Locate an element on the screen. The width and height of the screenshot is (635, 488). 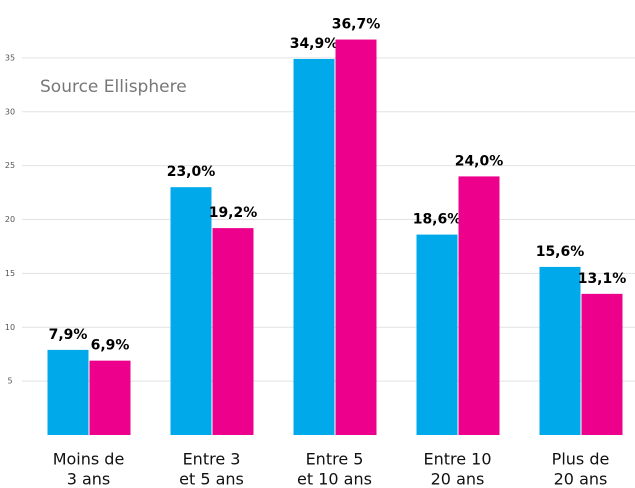
value-label: 36,7% is located at coordinates (356, 25).